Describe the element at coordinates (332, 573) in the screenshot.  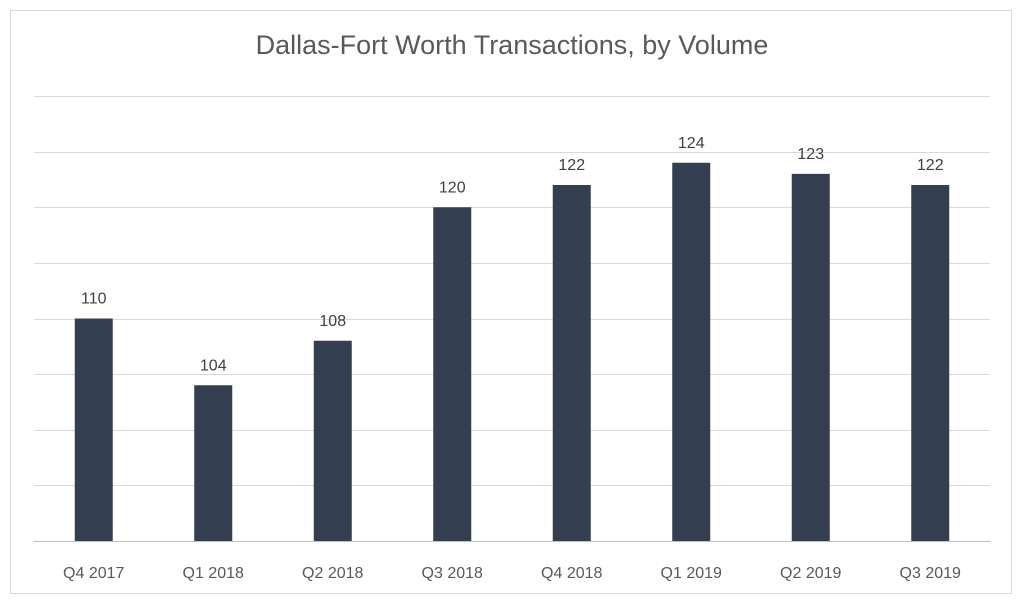
I see `x-tick-label: Q2 2018` at that location.